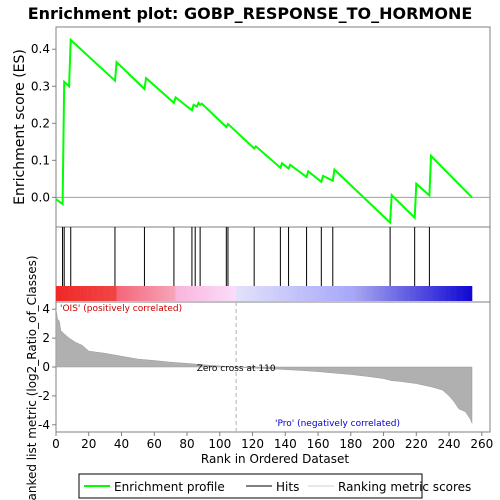 The width and height of the screenshot is (500, 500). Describe the element at coordinates (20, 127) in the screenshot. I see `es-y-axis-label: Enrichment score (ES)` at that location.